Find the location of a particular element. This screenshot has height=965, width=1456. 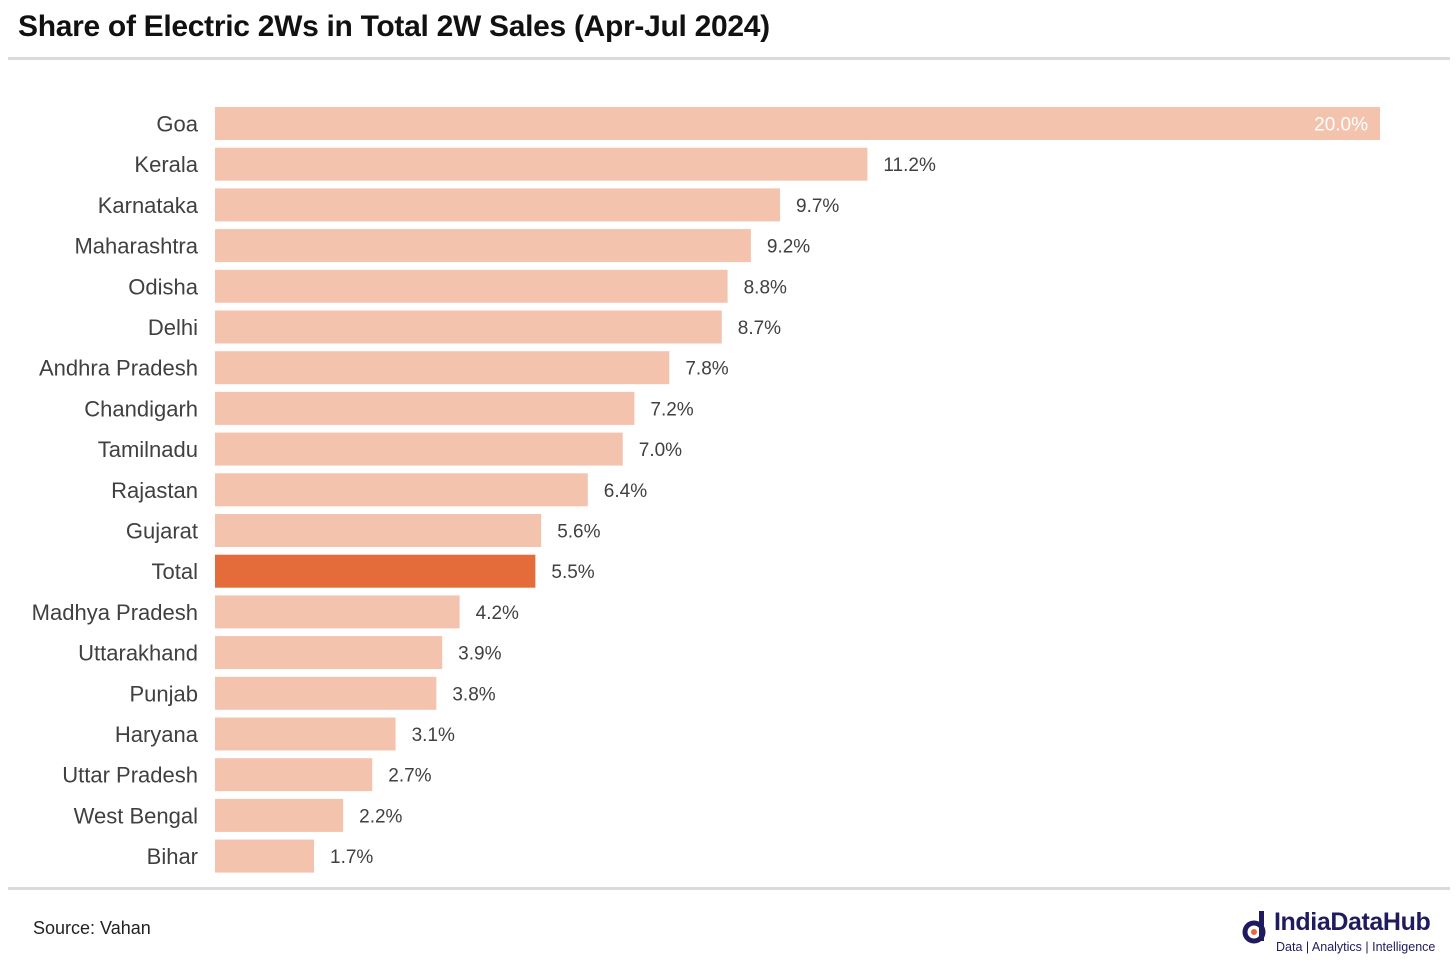

value-label-madhya-pradesh: 4.2% is located at coordinates (497, 613).